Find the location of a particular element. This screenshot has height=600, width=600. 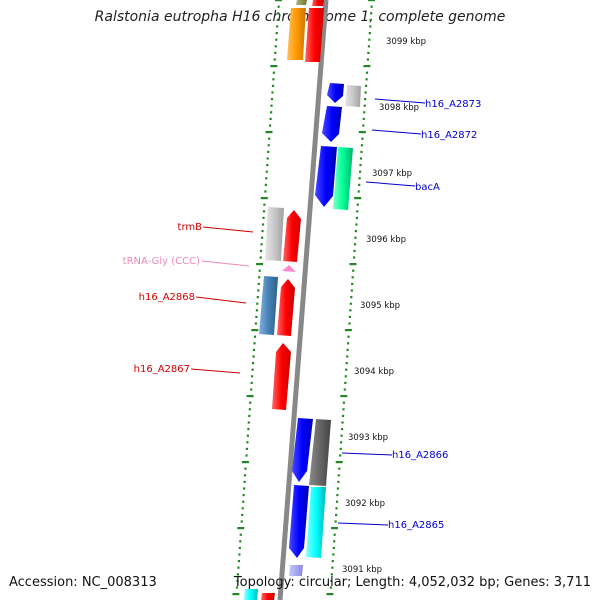

tick-label: 3091 kbp is located at coordinates (362, 570).